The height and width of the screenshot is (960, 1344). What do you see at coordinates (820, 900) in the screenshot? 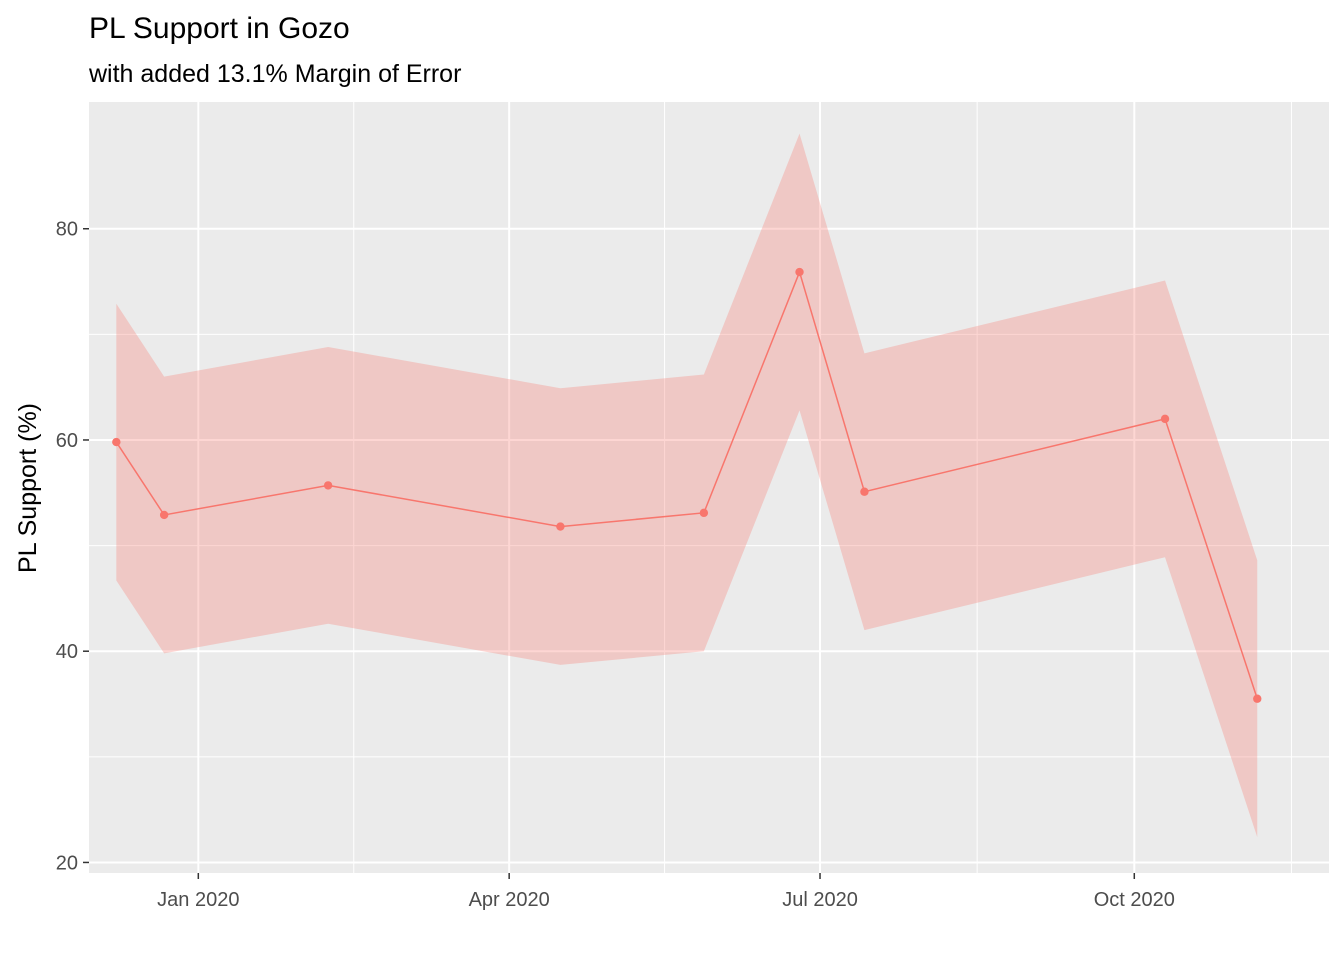
I see `x-tick-label: Jul 2020` at bounding box center [820, 900].